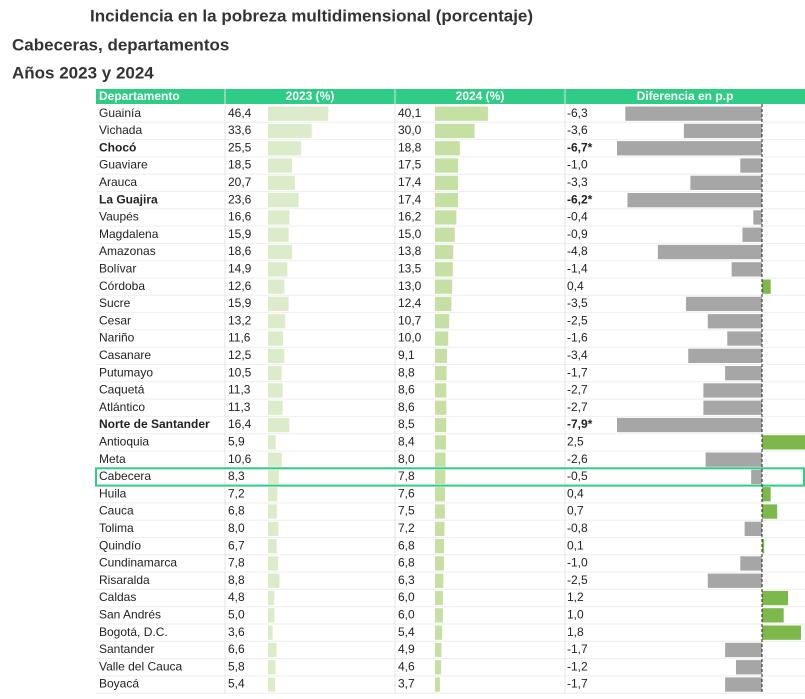 The width and height of the screenshot is (805, 699). Describe the element at coordinates (577, 217) in the screenshot. I see `value-difference: -0,4` at that location.